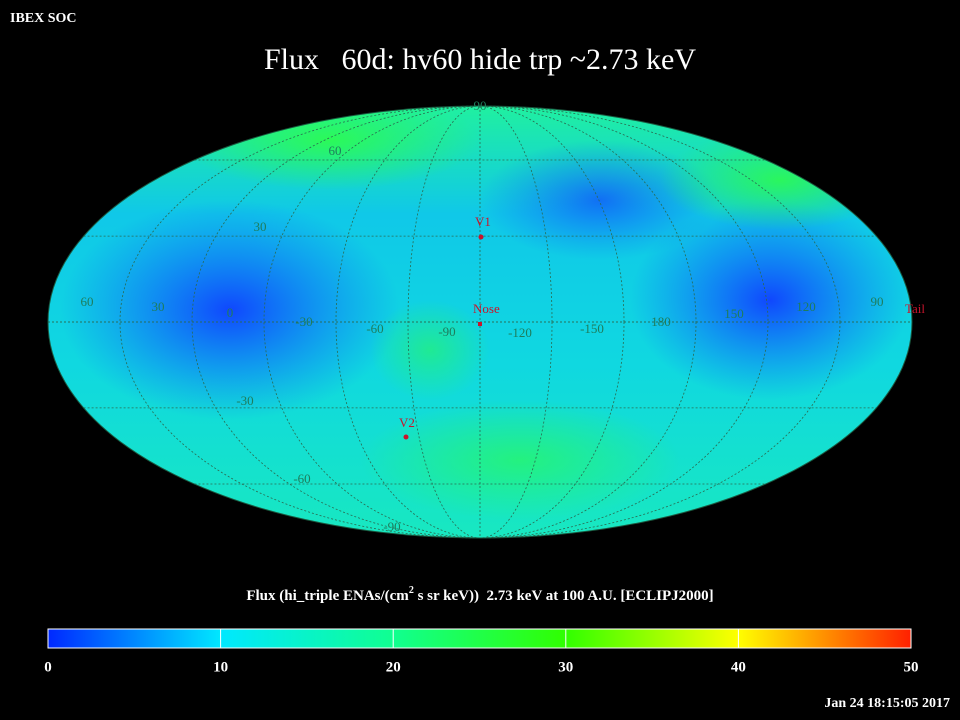  I want to click on colorbar-tick-label: 10, so click(220, 667).